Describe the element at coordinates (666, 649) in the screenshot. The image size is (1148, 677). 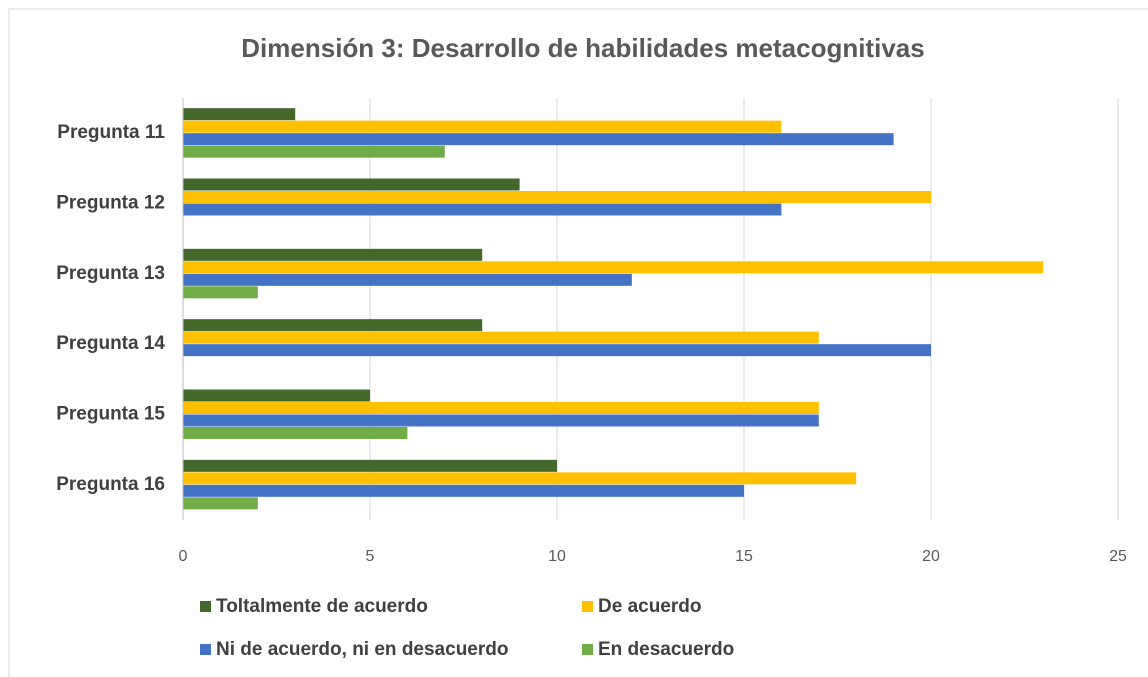
I see `legend-label: En desacuerdo` at that location.